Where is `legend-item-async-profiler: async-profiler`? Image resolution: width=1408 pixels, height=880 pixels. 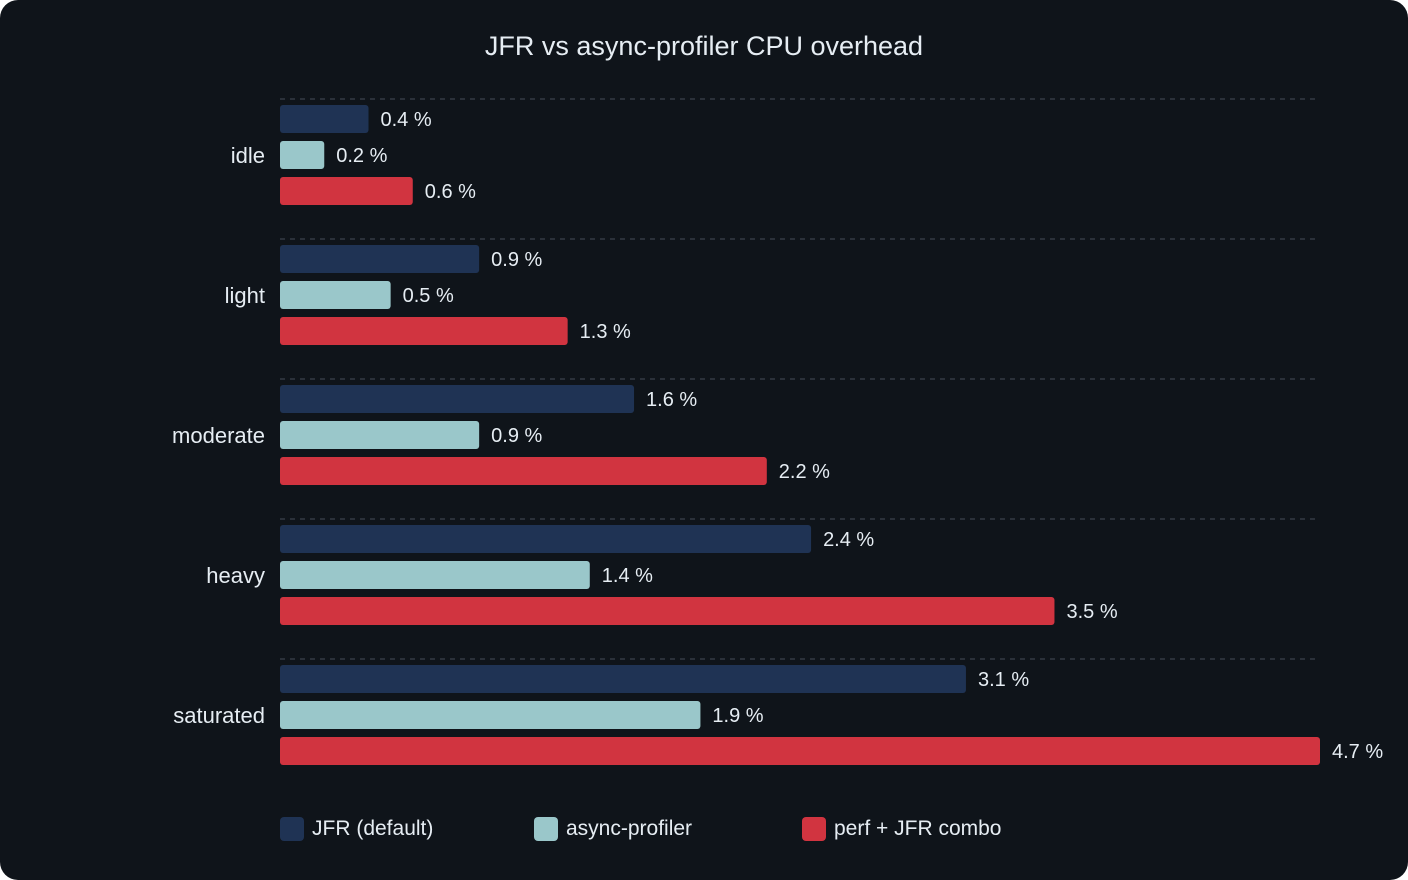 legend-item-async-profiler: async-profiler is located at coordinates (613, 829).